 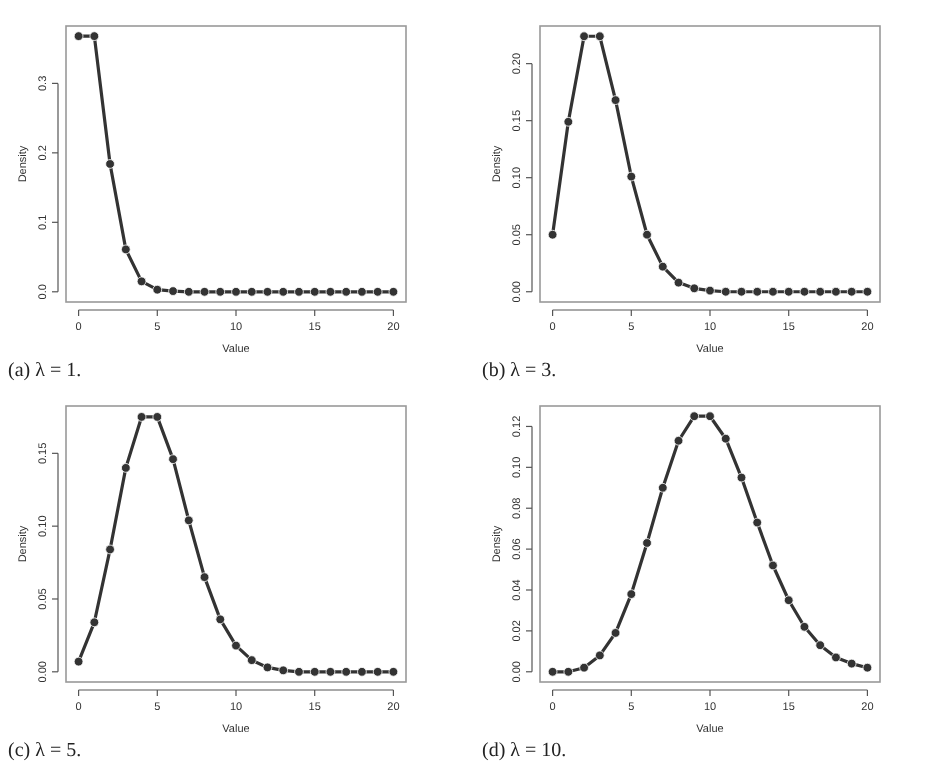 What do you see at coordinates (45, 751) in the screenshot?
I see `text: (c) λ = 5.` at bounding box center [45, 751].